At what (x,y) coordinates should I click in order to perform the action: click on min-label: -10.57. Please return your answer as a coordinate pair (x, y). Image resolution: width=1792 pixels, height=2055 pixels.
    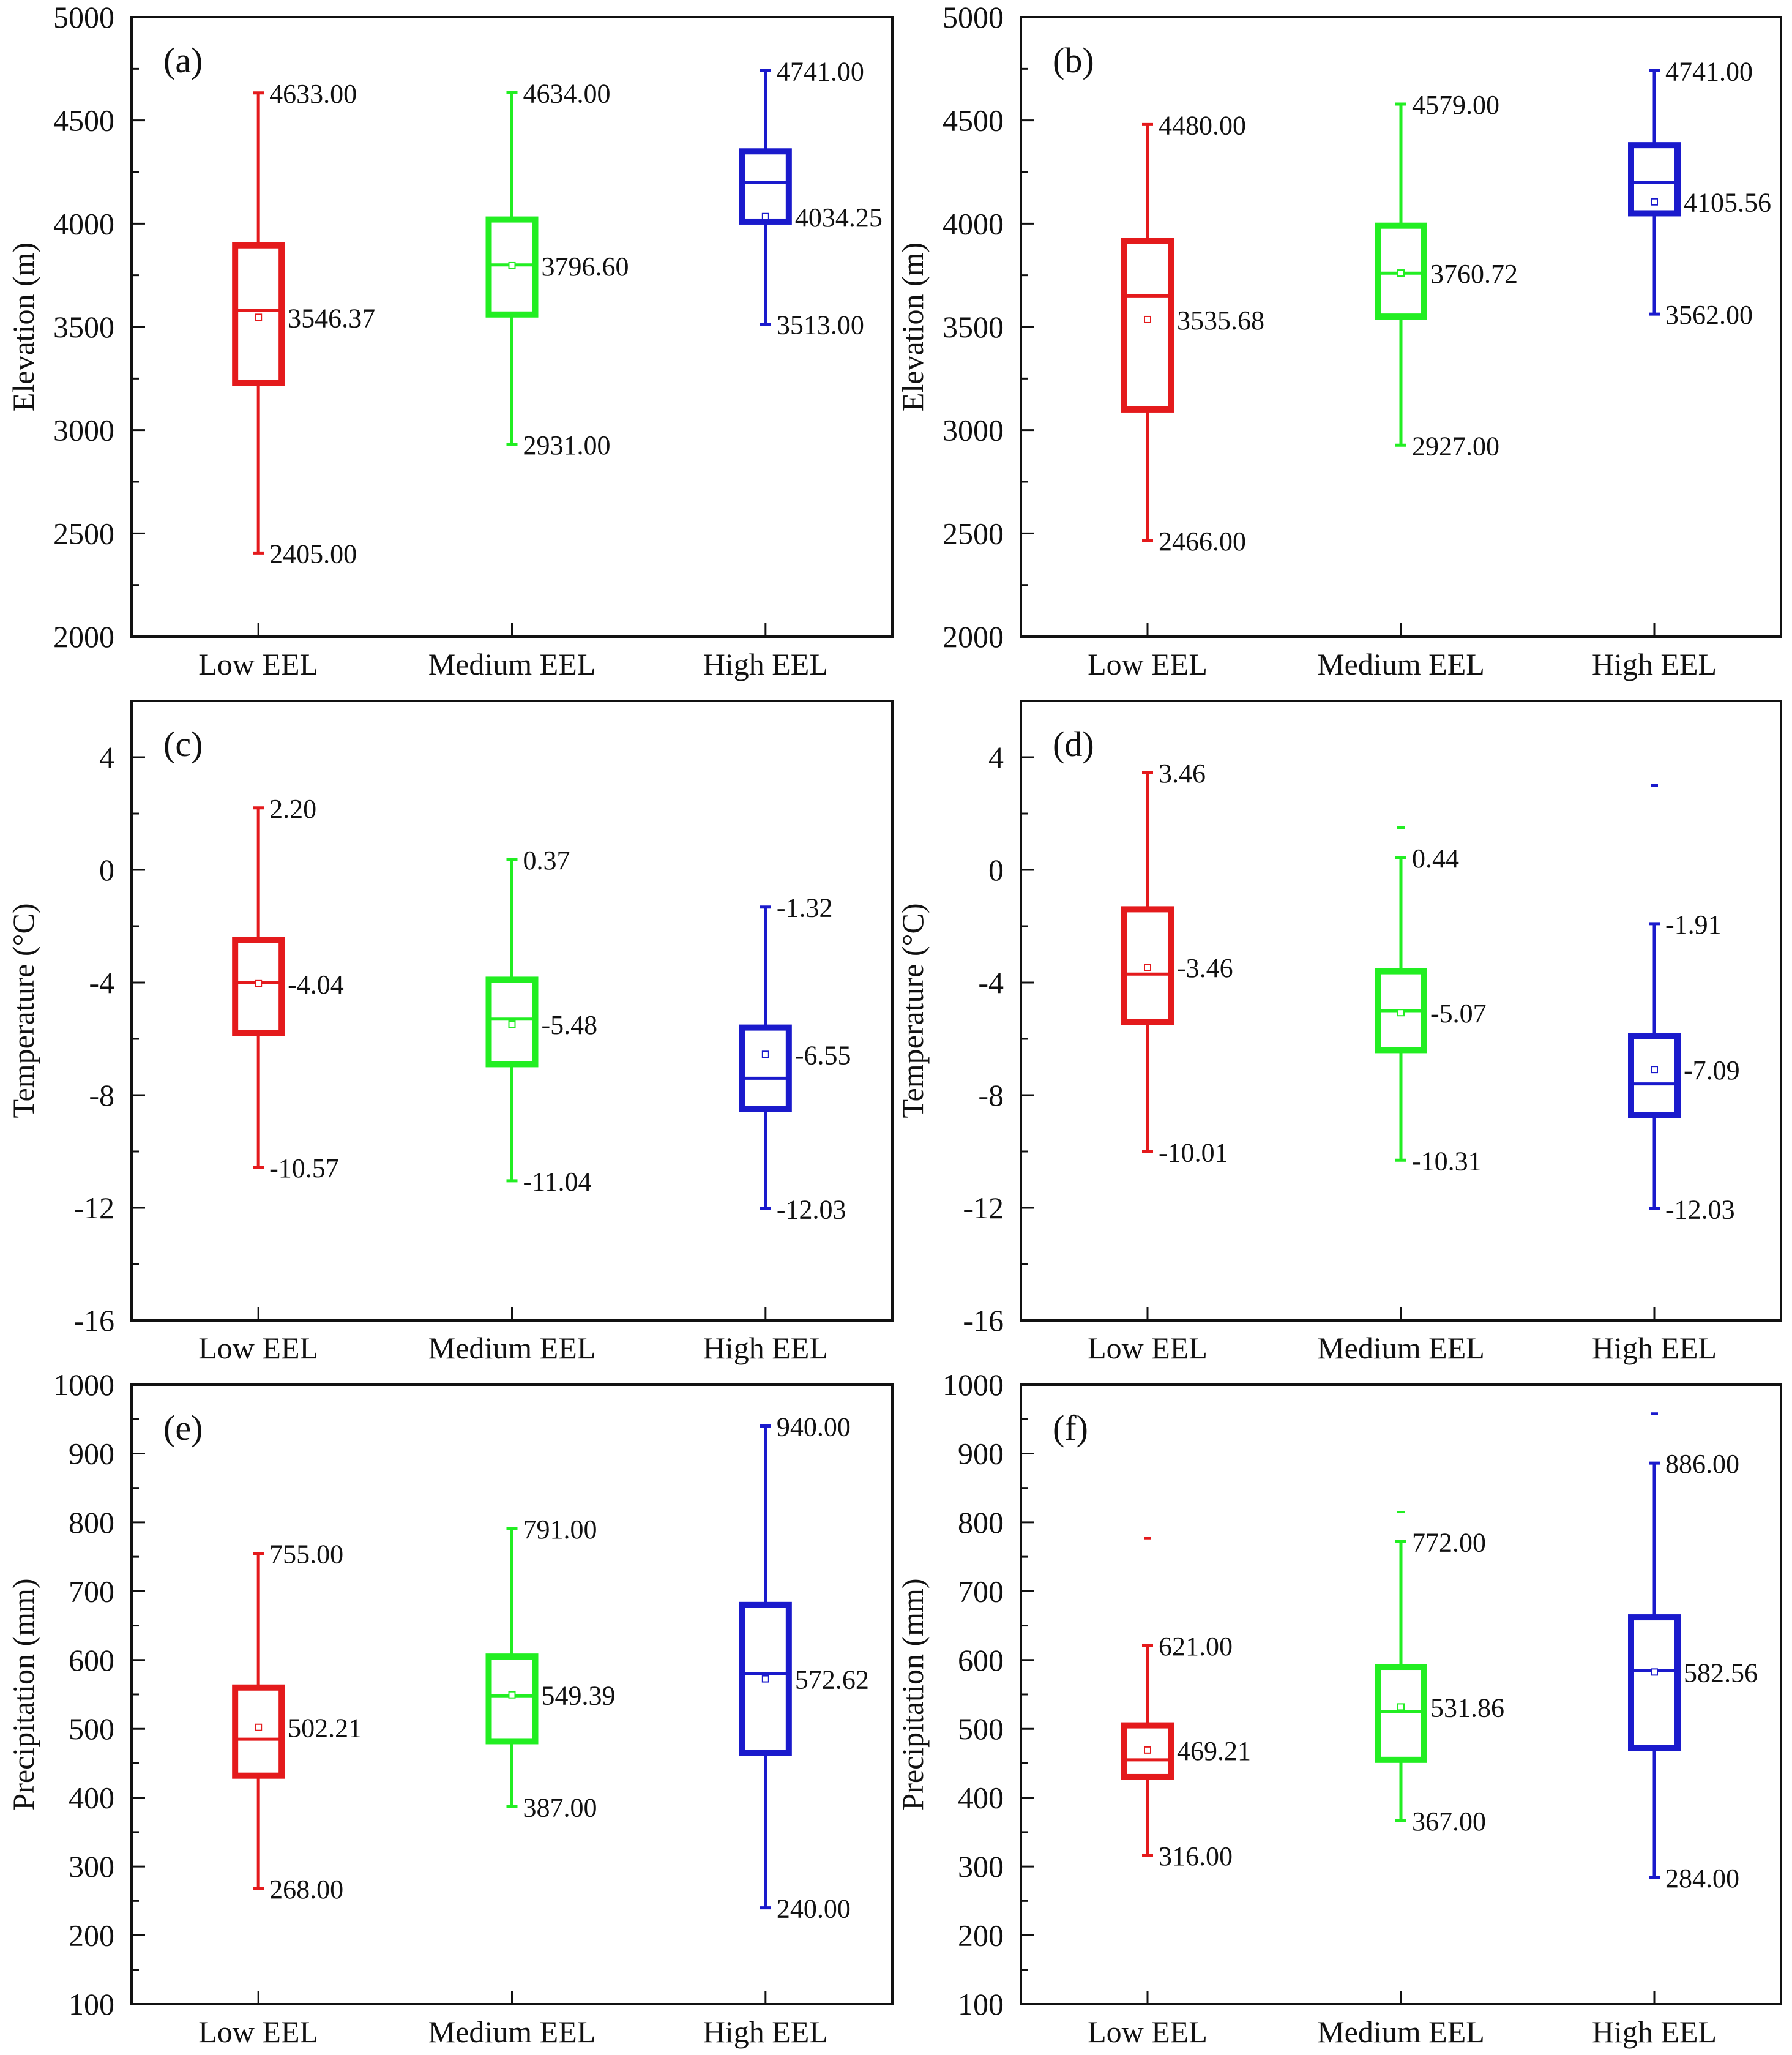
    Looking at the image, I should click on (304, 1168).